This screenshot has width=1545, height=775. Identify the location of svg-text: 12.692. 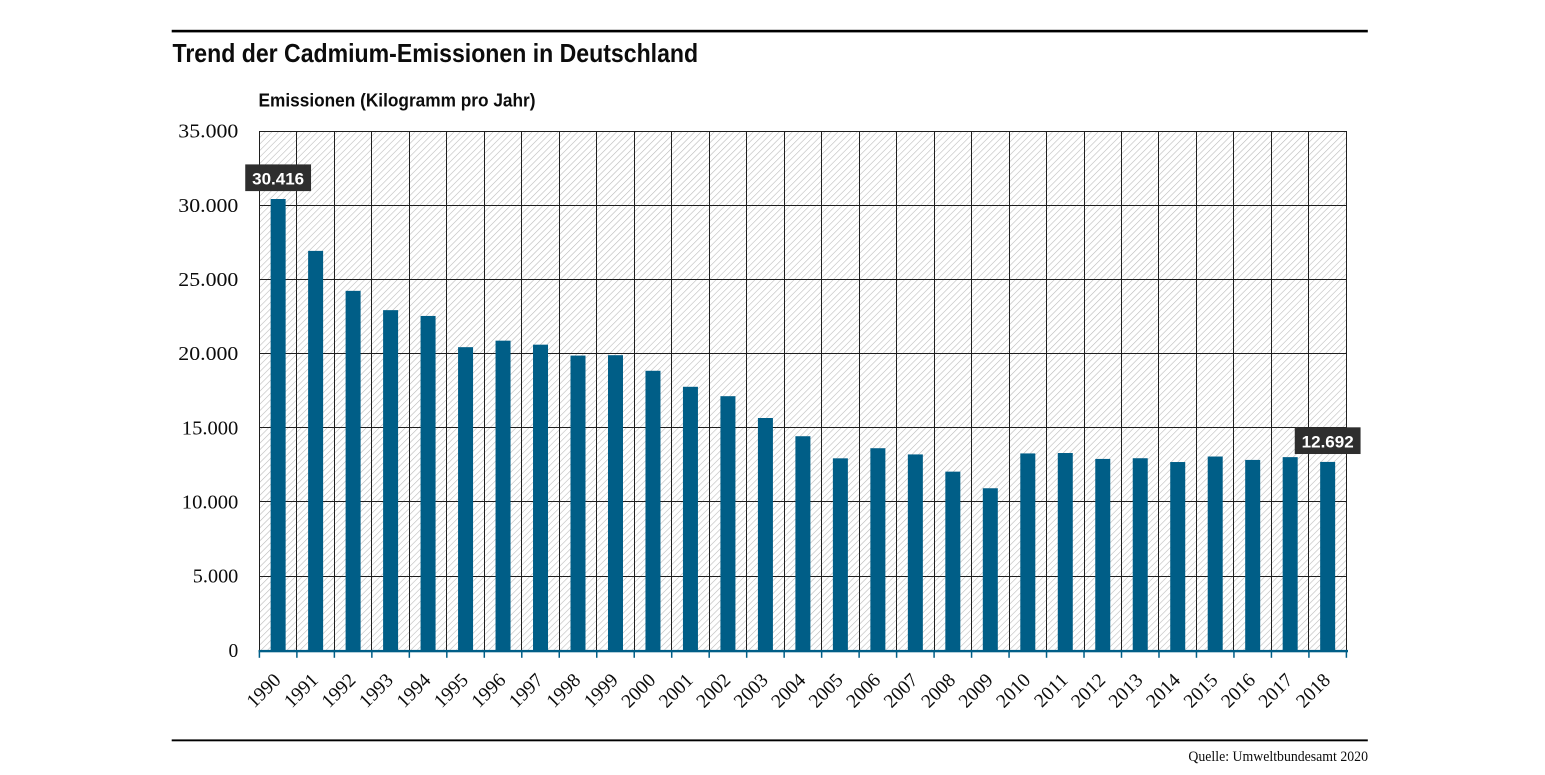
(1328, 442).